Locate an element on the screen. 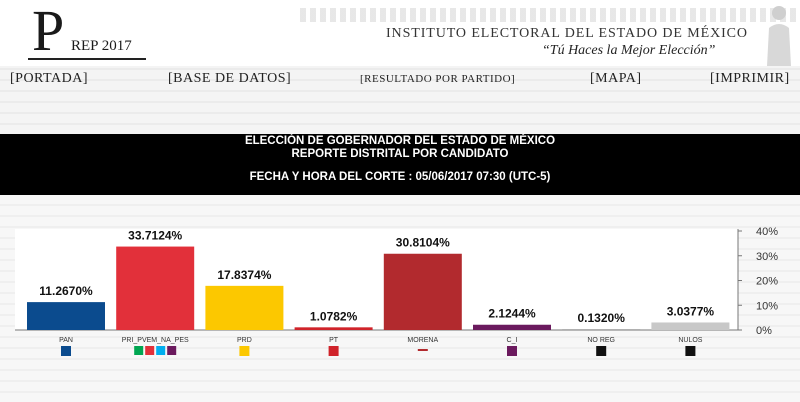  report-subtitle: REPORTE DISTRITAL POR CANDIDATO is located at coordinates (400, 154).